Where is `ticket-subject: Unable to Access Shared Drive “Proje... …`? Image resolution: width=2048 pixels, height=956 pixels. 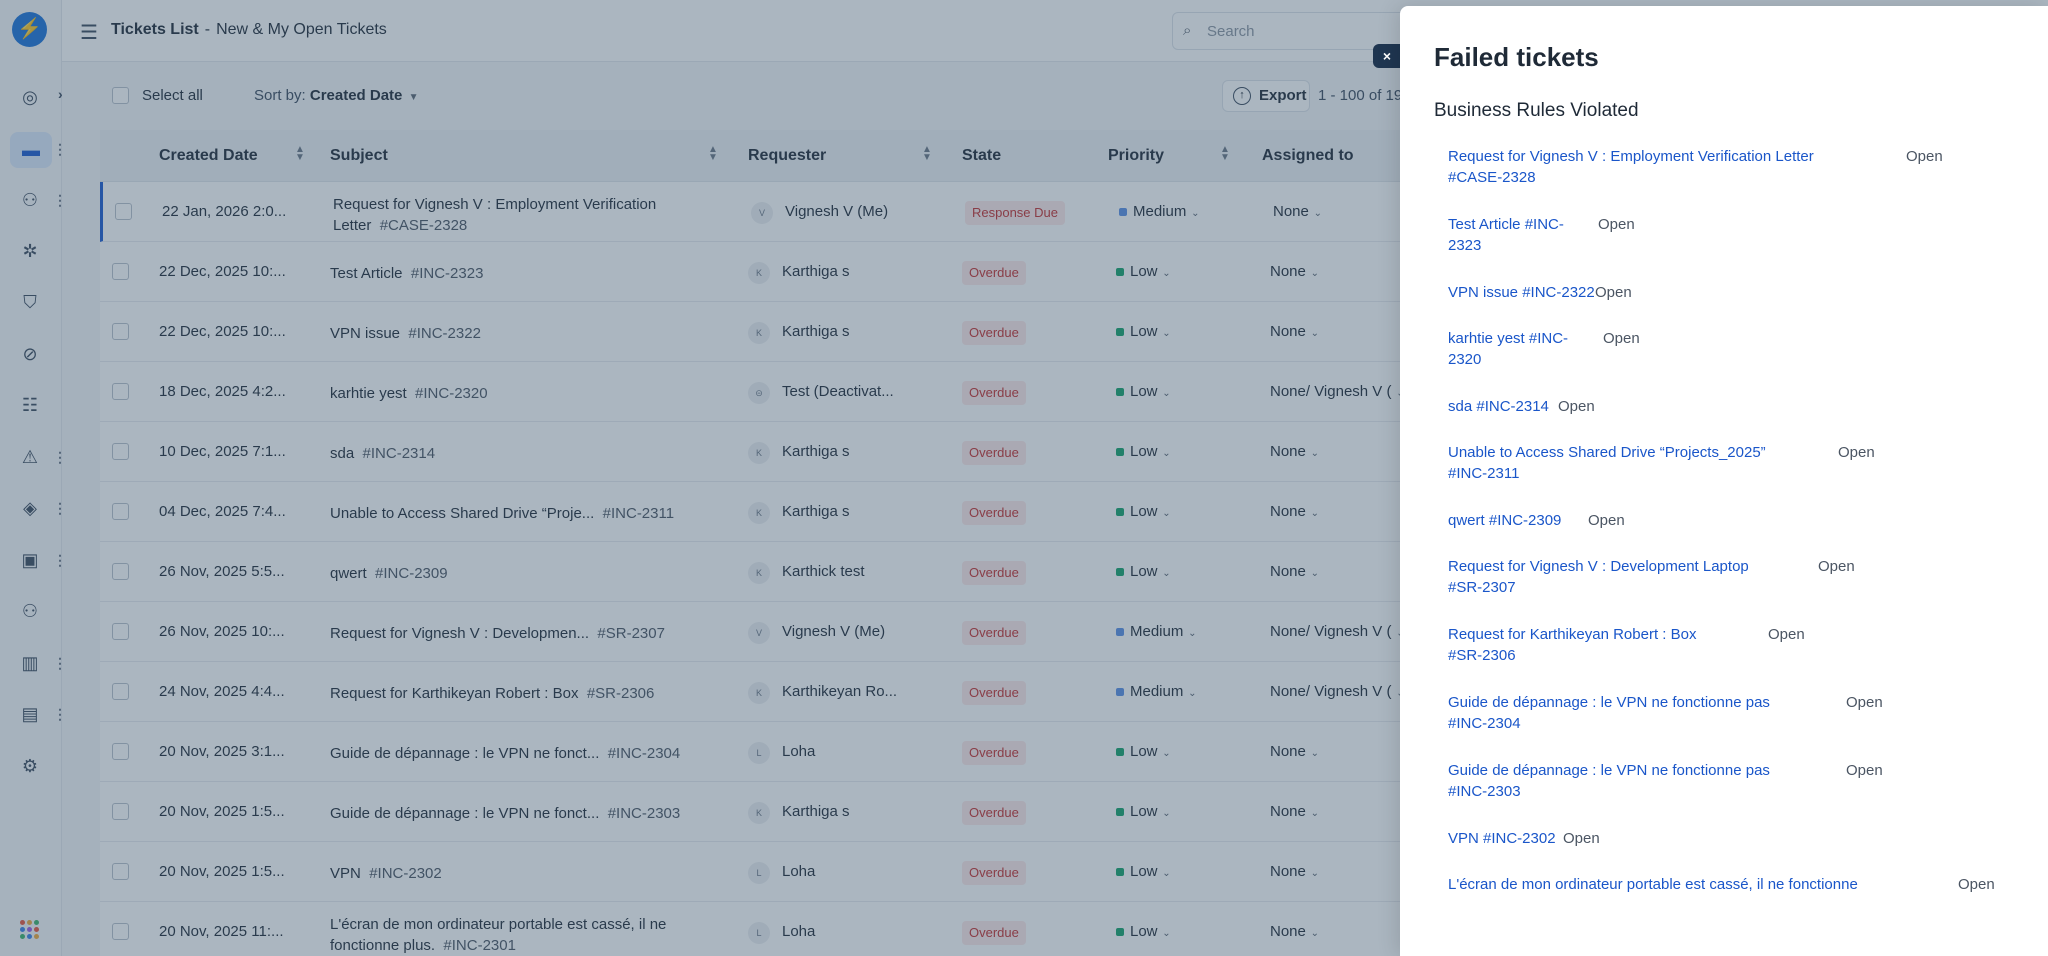 ticket-subject: Unable to Access Shared Drive “Proje... … is located at coordinates (510, 513).